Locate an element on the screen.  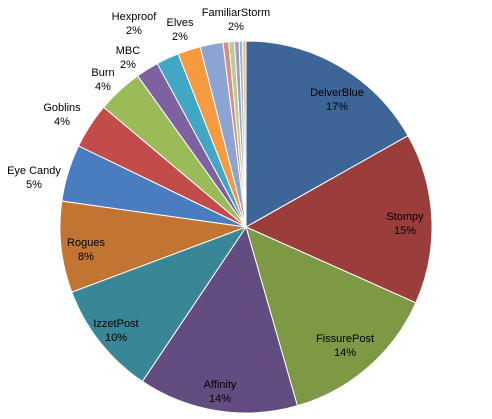
slice-label-delverblue: DelverBlue 17% is located at coordinates (337, 100).